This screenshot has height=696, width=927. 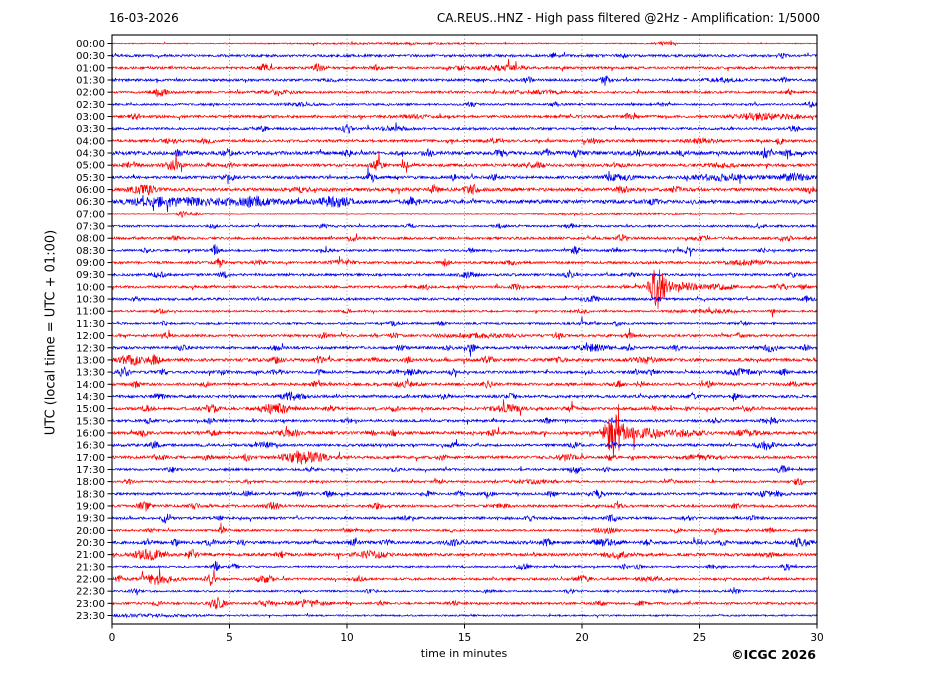 What do you see at coordinates (90, 433) in the screenshot?
I see `y-tick-label: 16:00` at bounding box center [90, 433].